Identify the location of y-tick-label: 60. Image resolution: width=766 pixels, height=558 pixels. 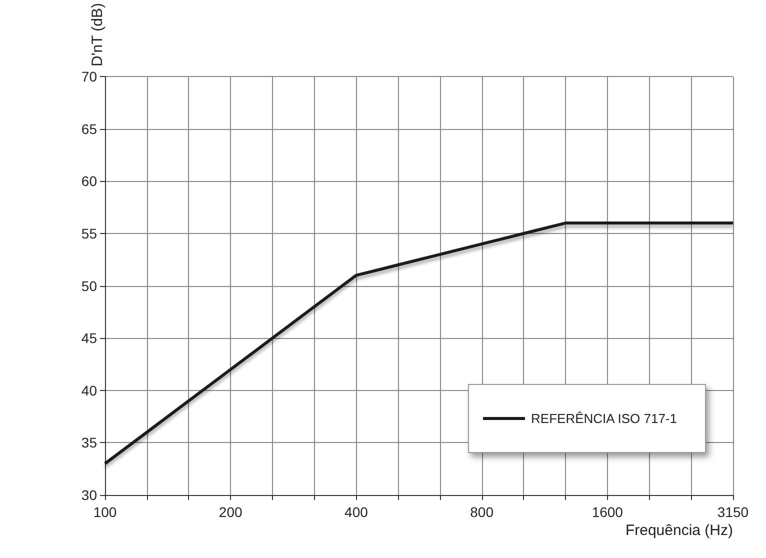
(89, 181).